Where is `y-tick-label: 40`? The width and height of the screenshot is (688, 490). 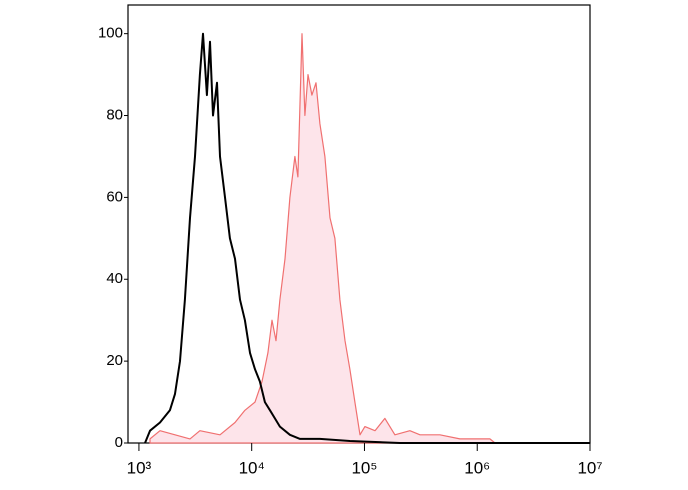 y-tick-label: 40 is located at coordinates (114, 278).